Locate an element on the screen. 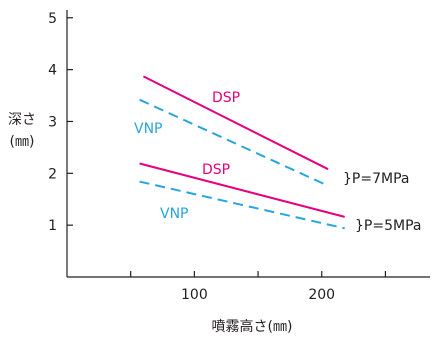  series-line-dsp-p5mpa is located at coordinates (242, 190).